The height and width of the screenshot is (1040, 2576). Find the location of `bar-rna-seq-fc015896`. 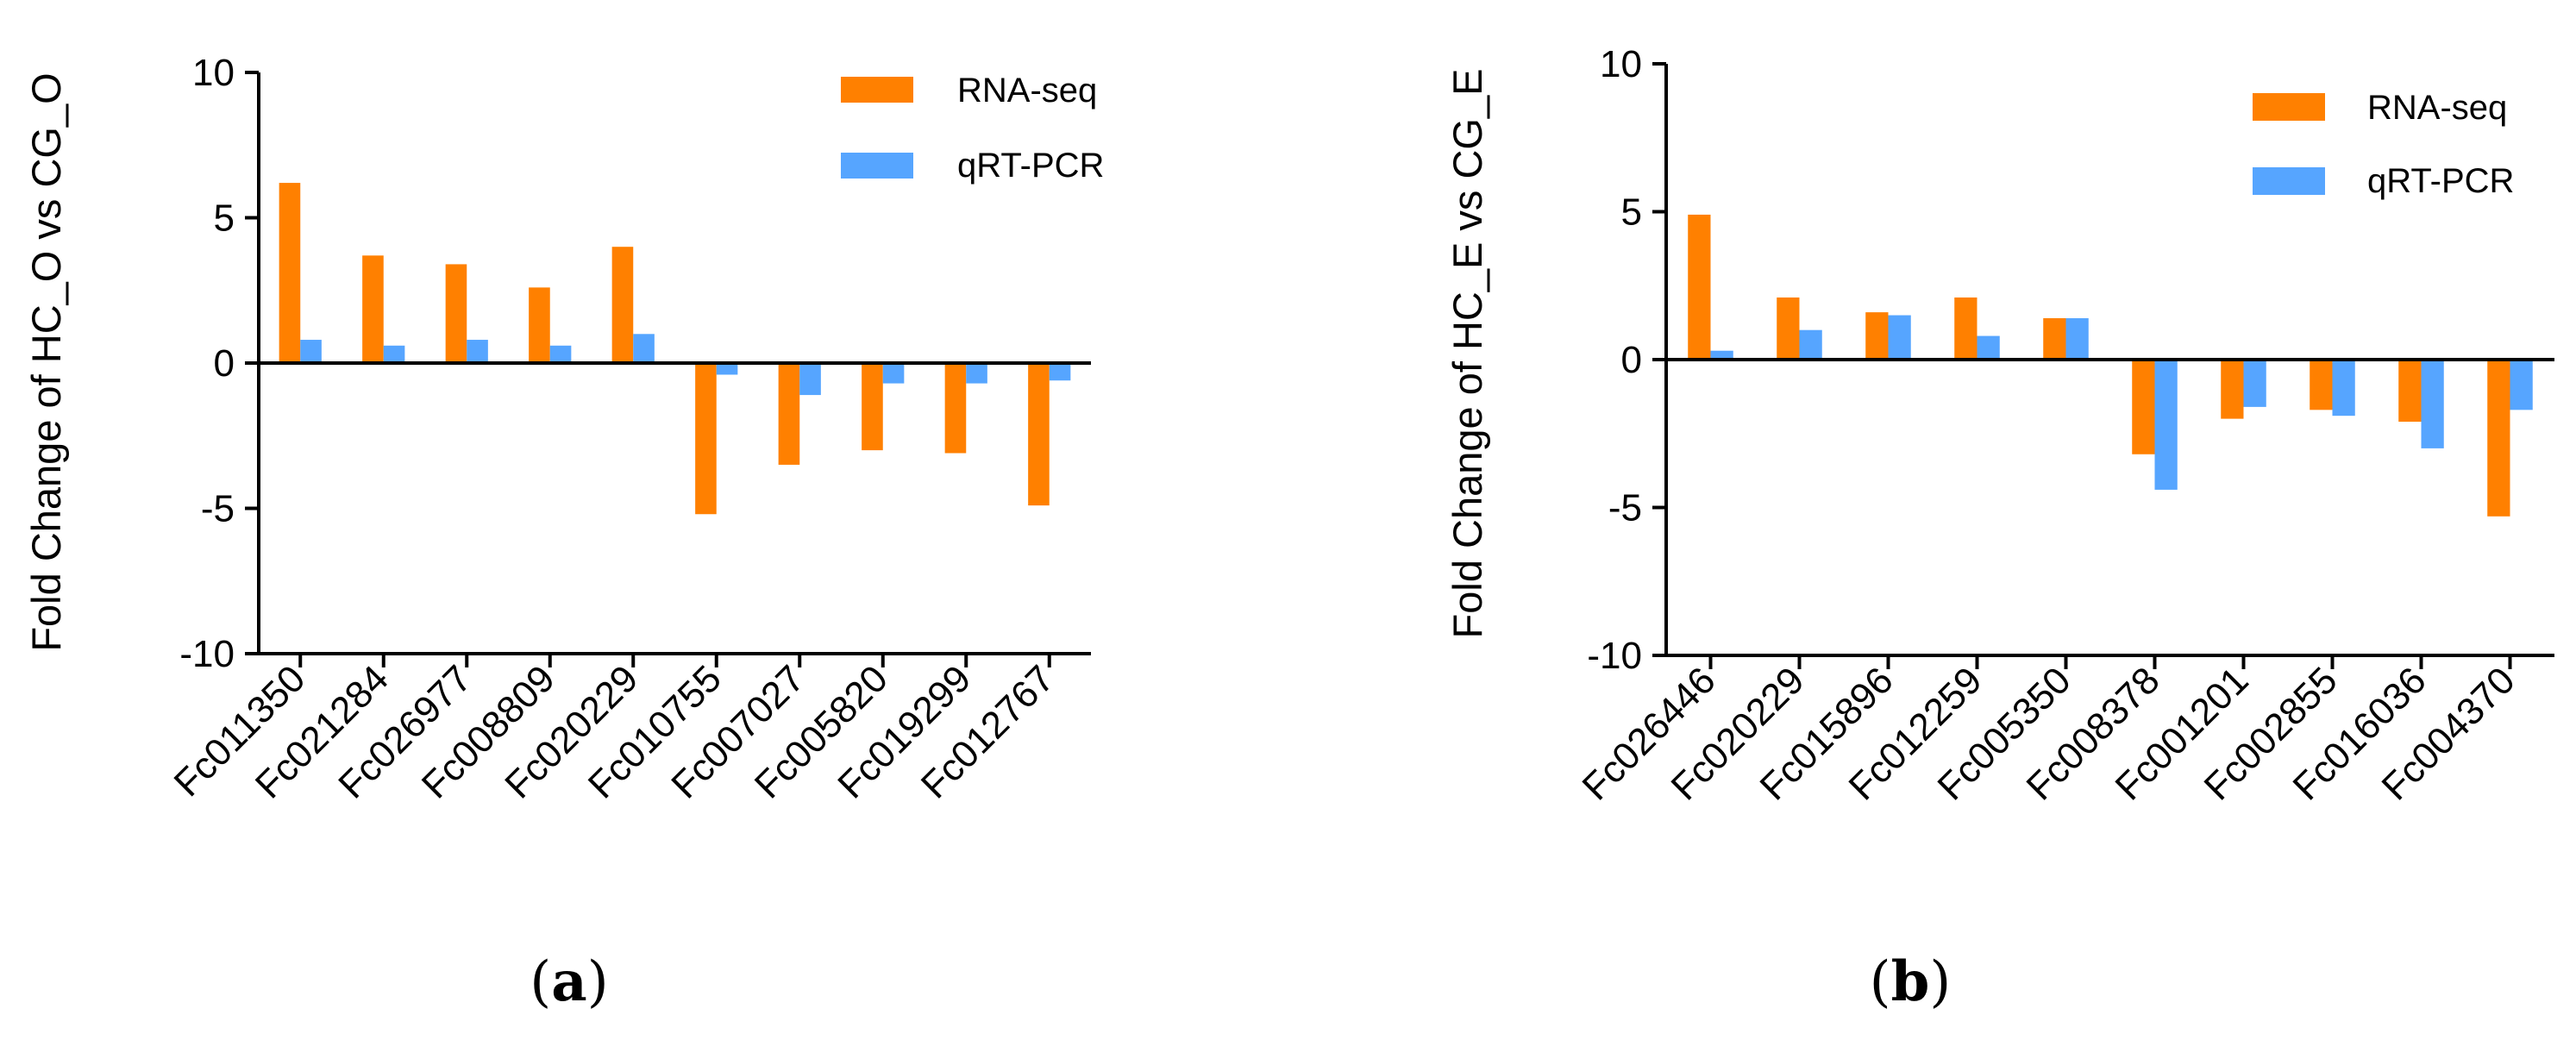

bar-rna-seq-fc015896 is located at coordinates (1877, 336).